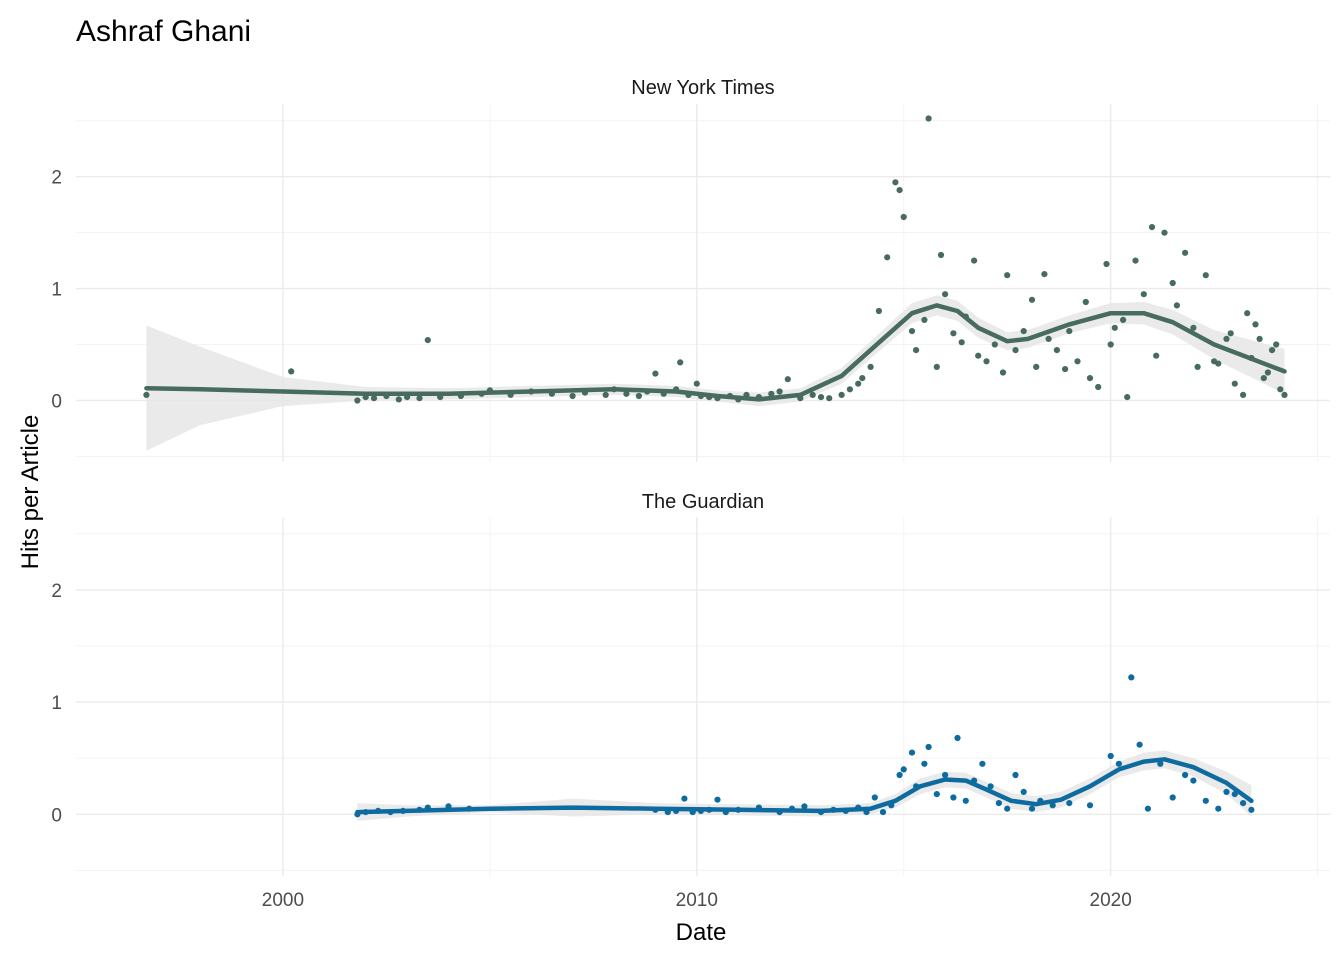  What do you see at coordinates (283, 900) in the screenshot?
I see `x-tick-label: 2000` at bounding box center [283, 900].